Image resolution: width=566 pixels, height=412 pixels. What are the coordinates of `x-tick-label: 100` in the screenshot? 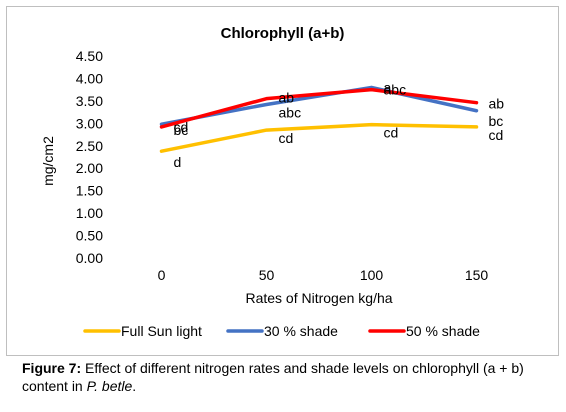 It's located at (372, 275).